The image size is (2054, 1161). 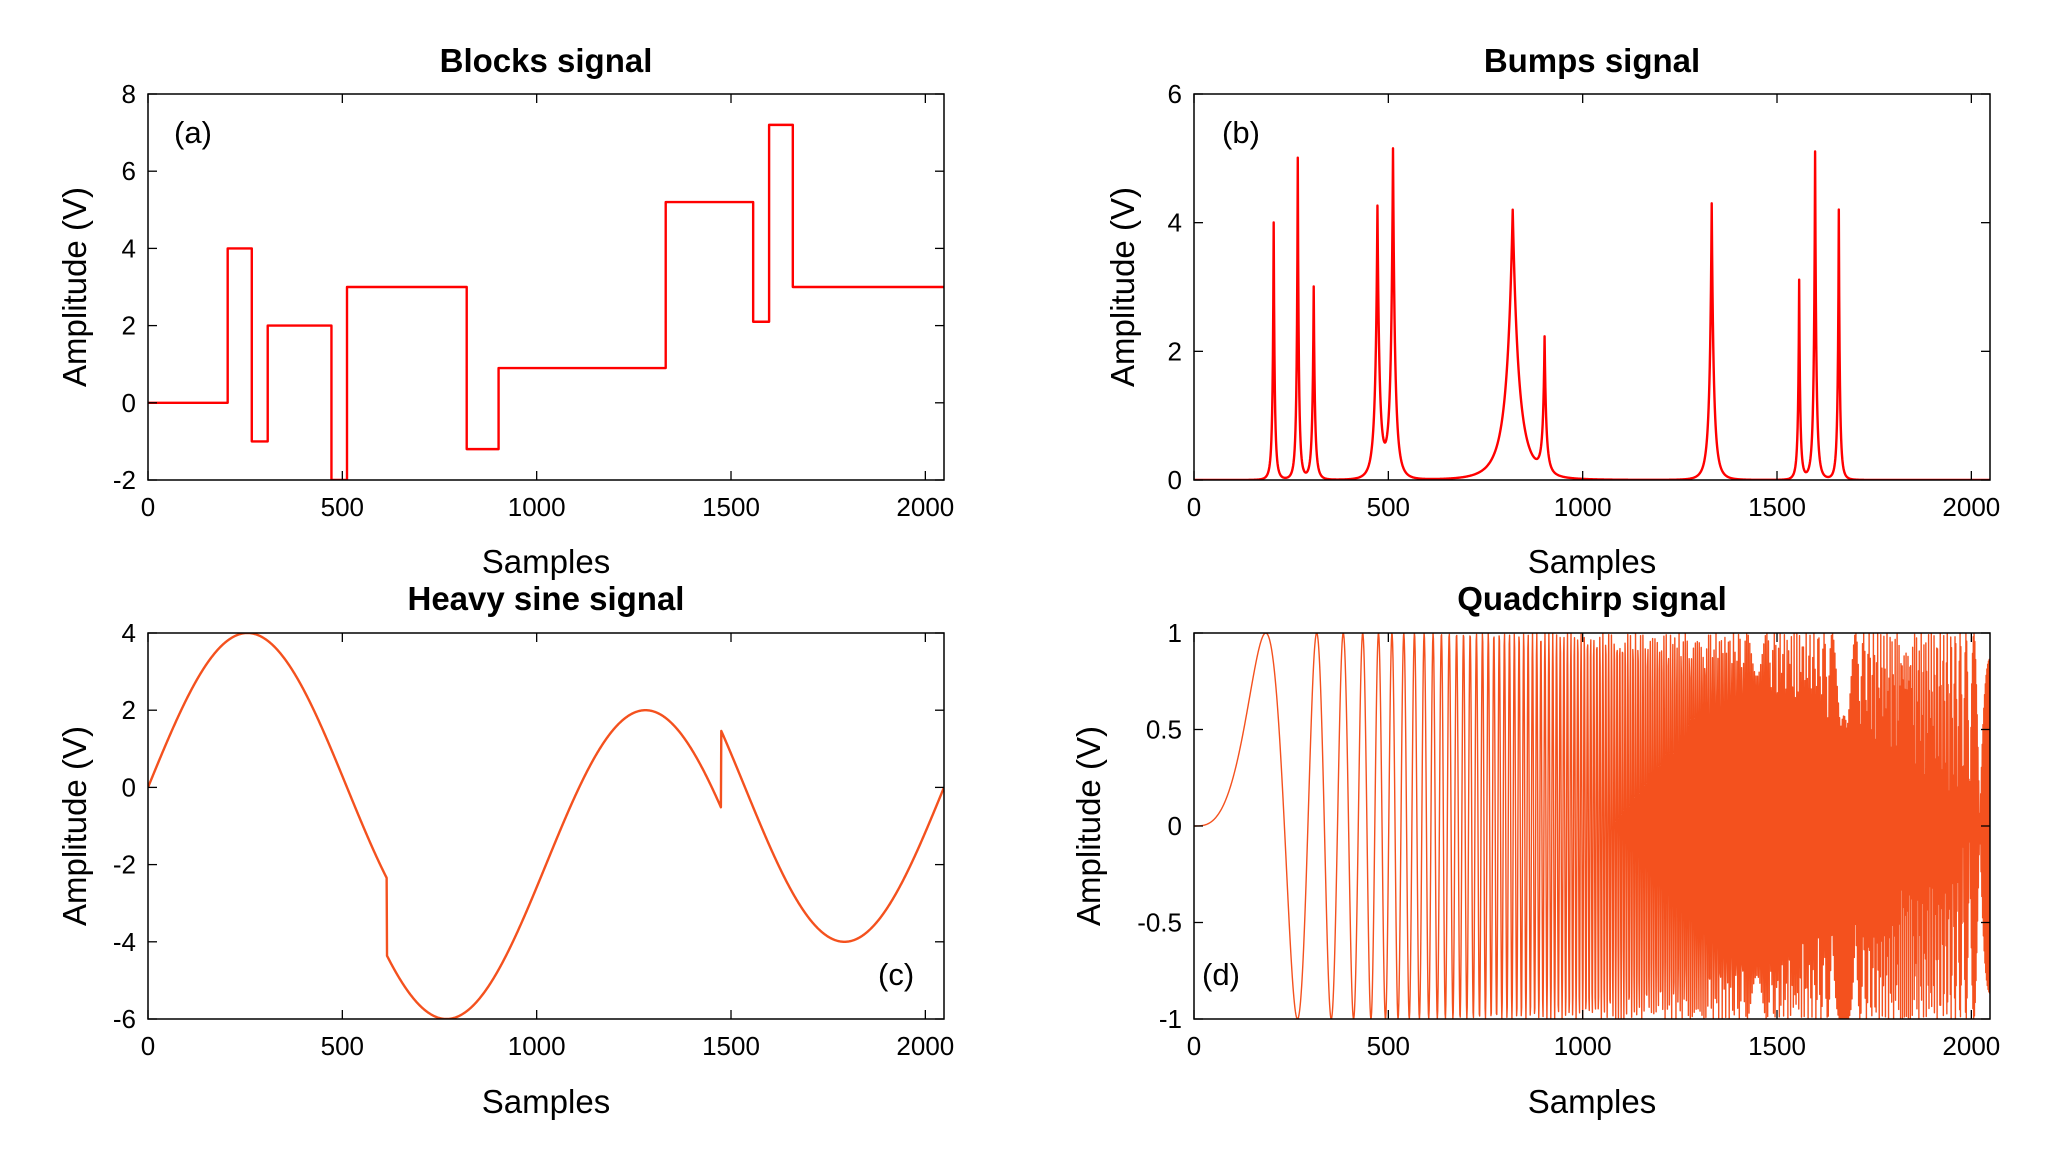 I want to click on y-tick-label: 0.5, so click(x=1164, y=730).